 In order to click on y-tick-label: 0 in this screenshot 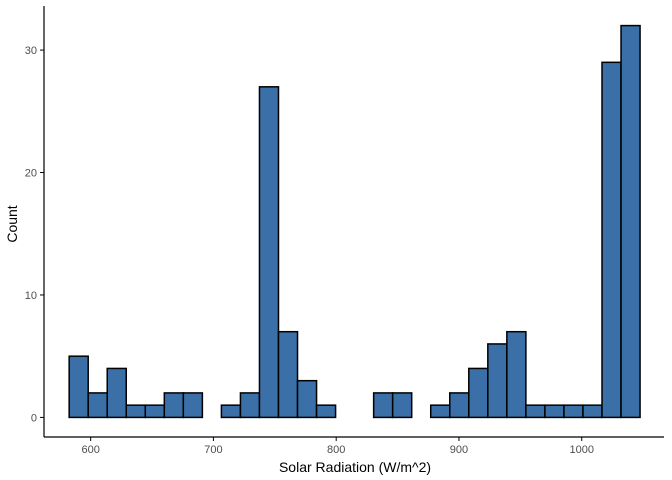, I will do `click(34, 418)`.